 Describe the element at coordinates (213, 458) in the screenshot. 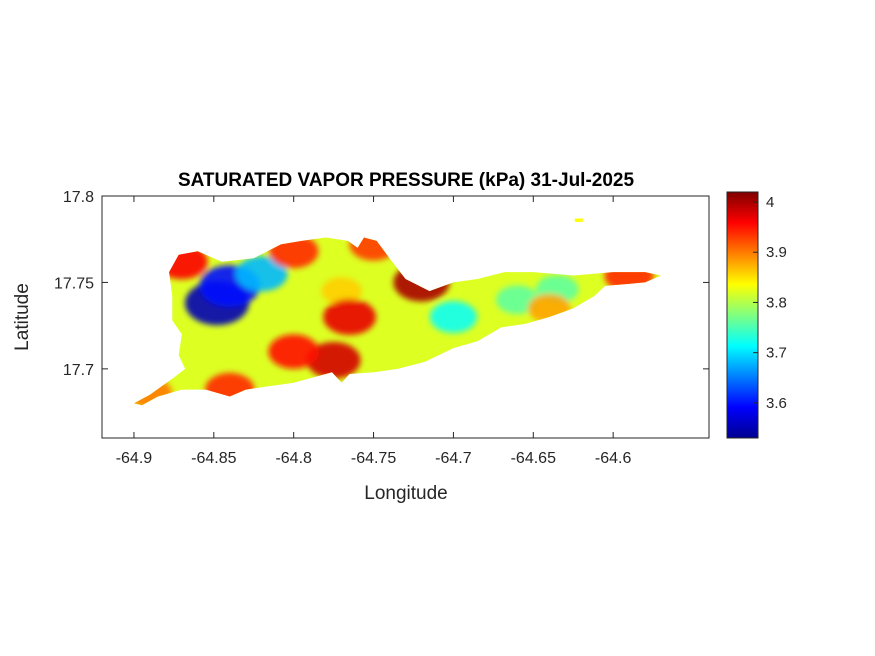

I see `x-tick-label: -64.85` at that location.